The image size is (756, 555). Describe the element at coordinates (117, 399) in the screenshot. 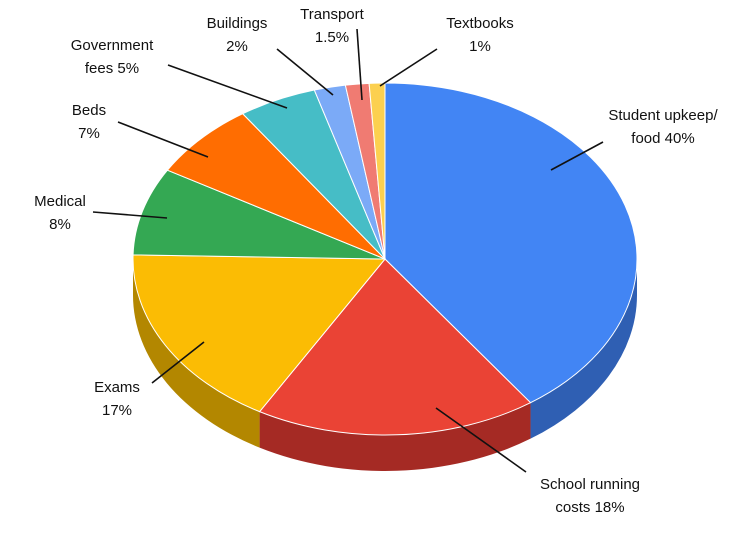

I see `slice-label-exams: Exams 17%` at that location.